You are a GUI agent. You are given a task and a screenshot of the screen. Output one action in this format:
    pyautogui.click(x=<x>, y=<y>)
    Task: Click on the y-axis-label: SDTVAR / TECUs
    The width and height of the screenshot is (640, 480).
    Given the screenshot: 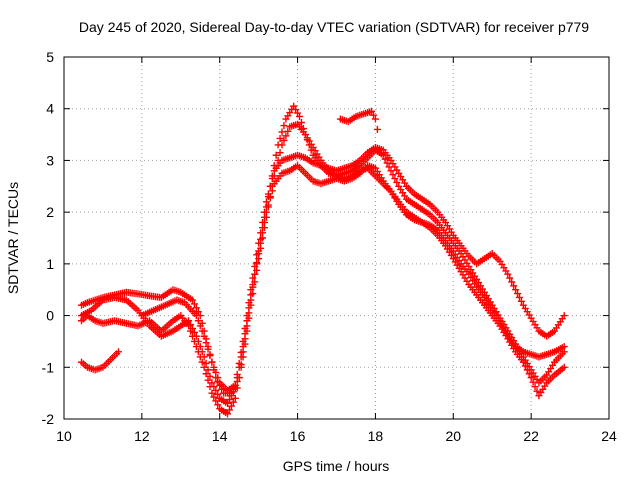 What is the action you would take?
    pyautogui.click(x=13, y=238)
    